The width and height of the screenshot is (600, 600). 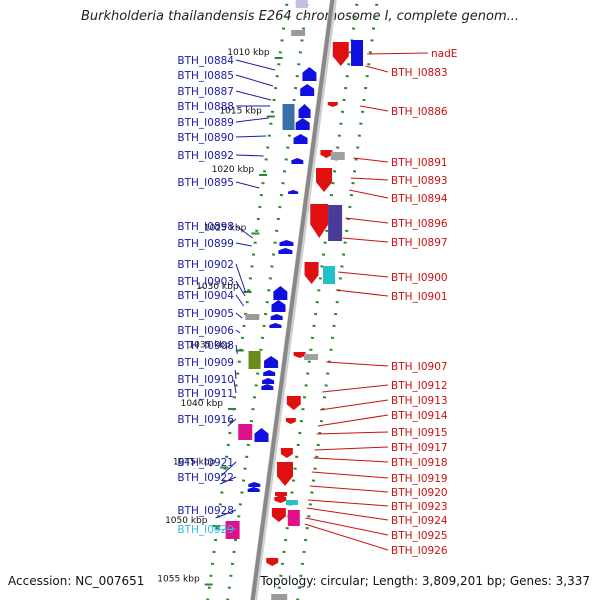 What do you see at coordinates (205, 92) in the screenshot?
I see `left-gene-label: BTH_I0887` at bounding box center [205, 92].